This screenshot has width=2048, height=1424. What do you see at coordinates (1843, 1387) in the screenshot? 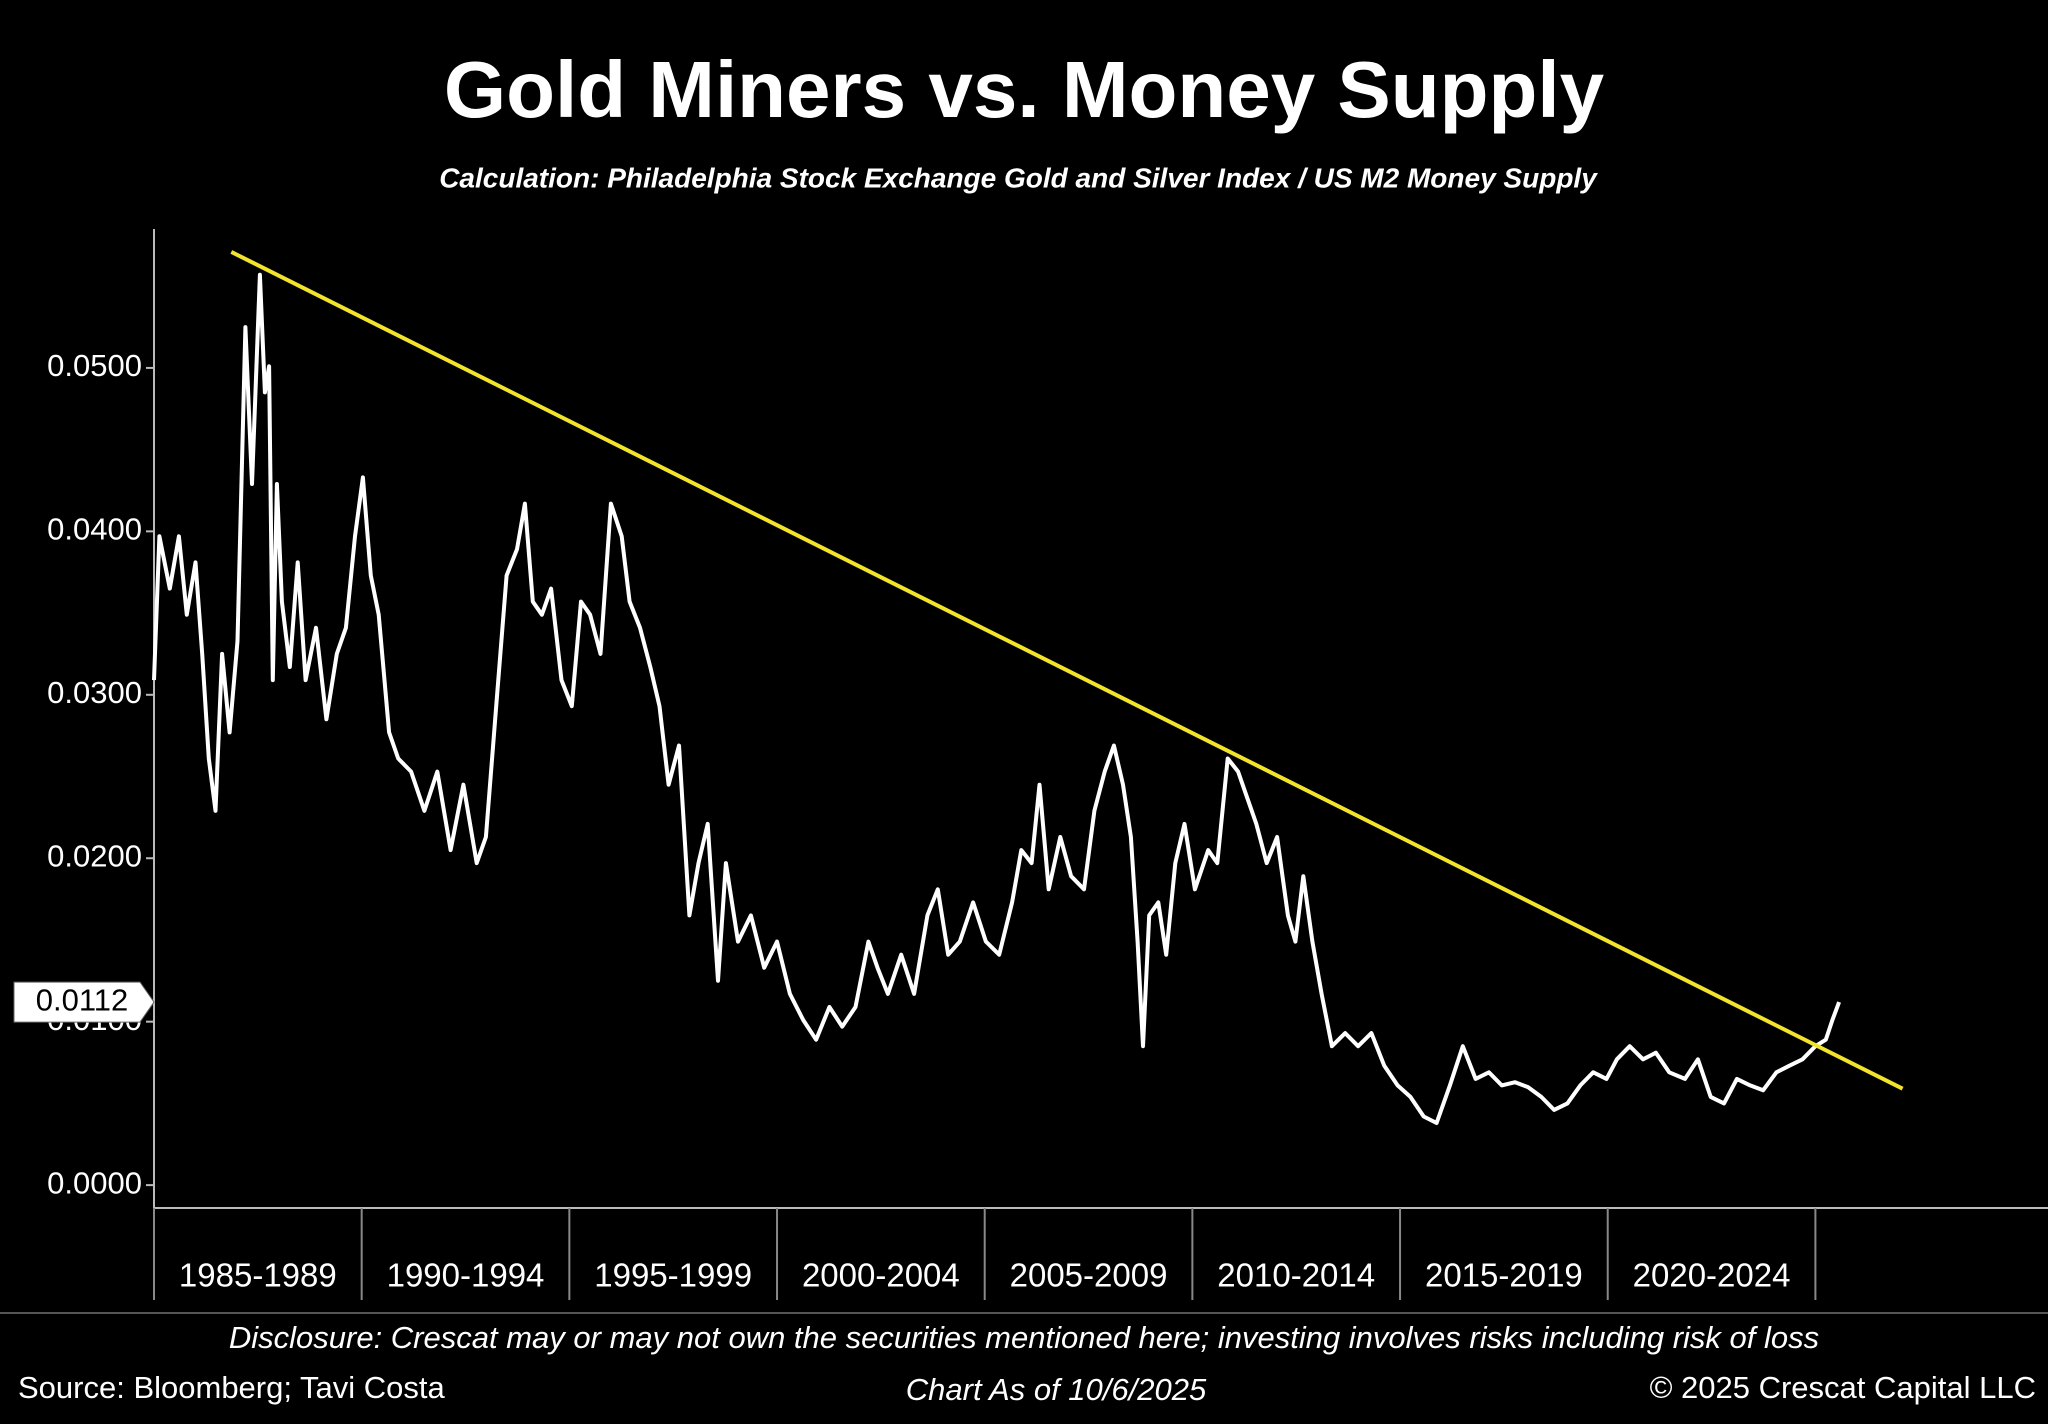
I see `copyright: © 2025 Crescat Capital LLC` at bounding box center [1843, 1387].